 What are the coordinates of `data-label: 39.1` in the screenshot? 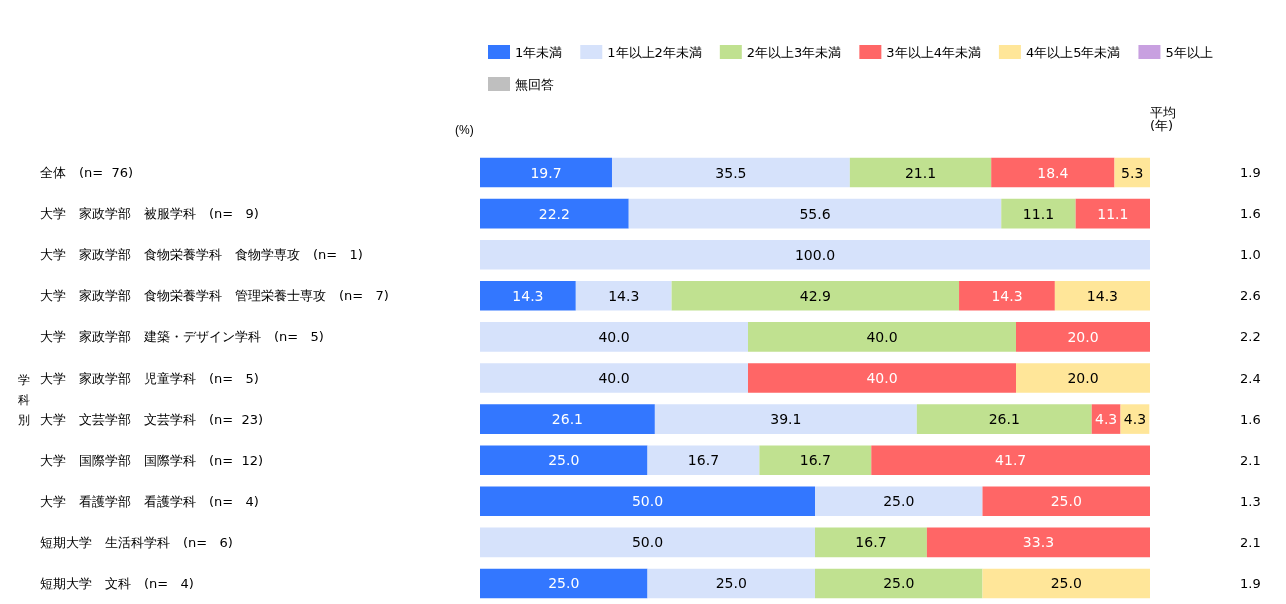 It's located at (786, 419).